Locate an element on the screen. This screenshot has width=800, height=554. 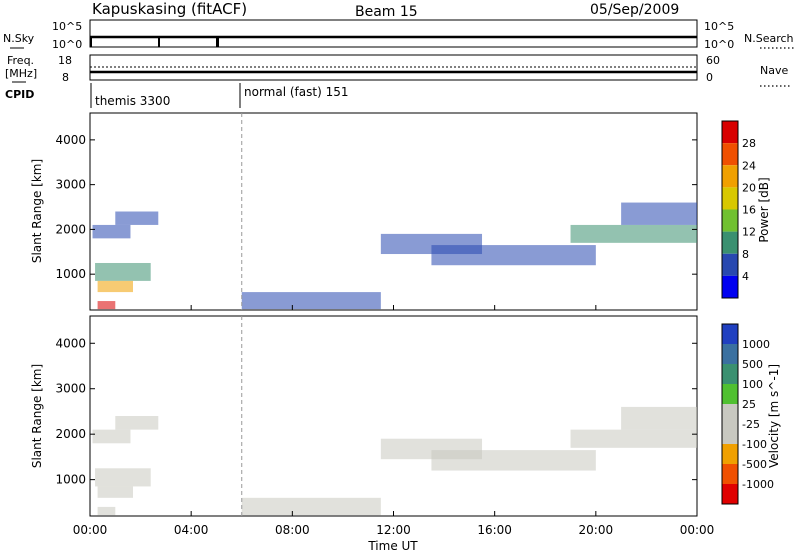
nsky-strip is located at coordinates (393, 33).